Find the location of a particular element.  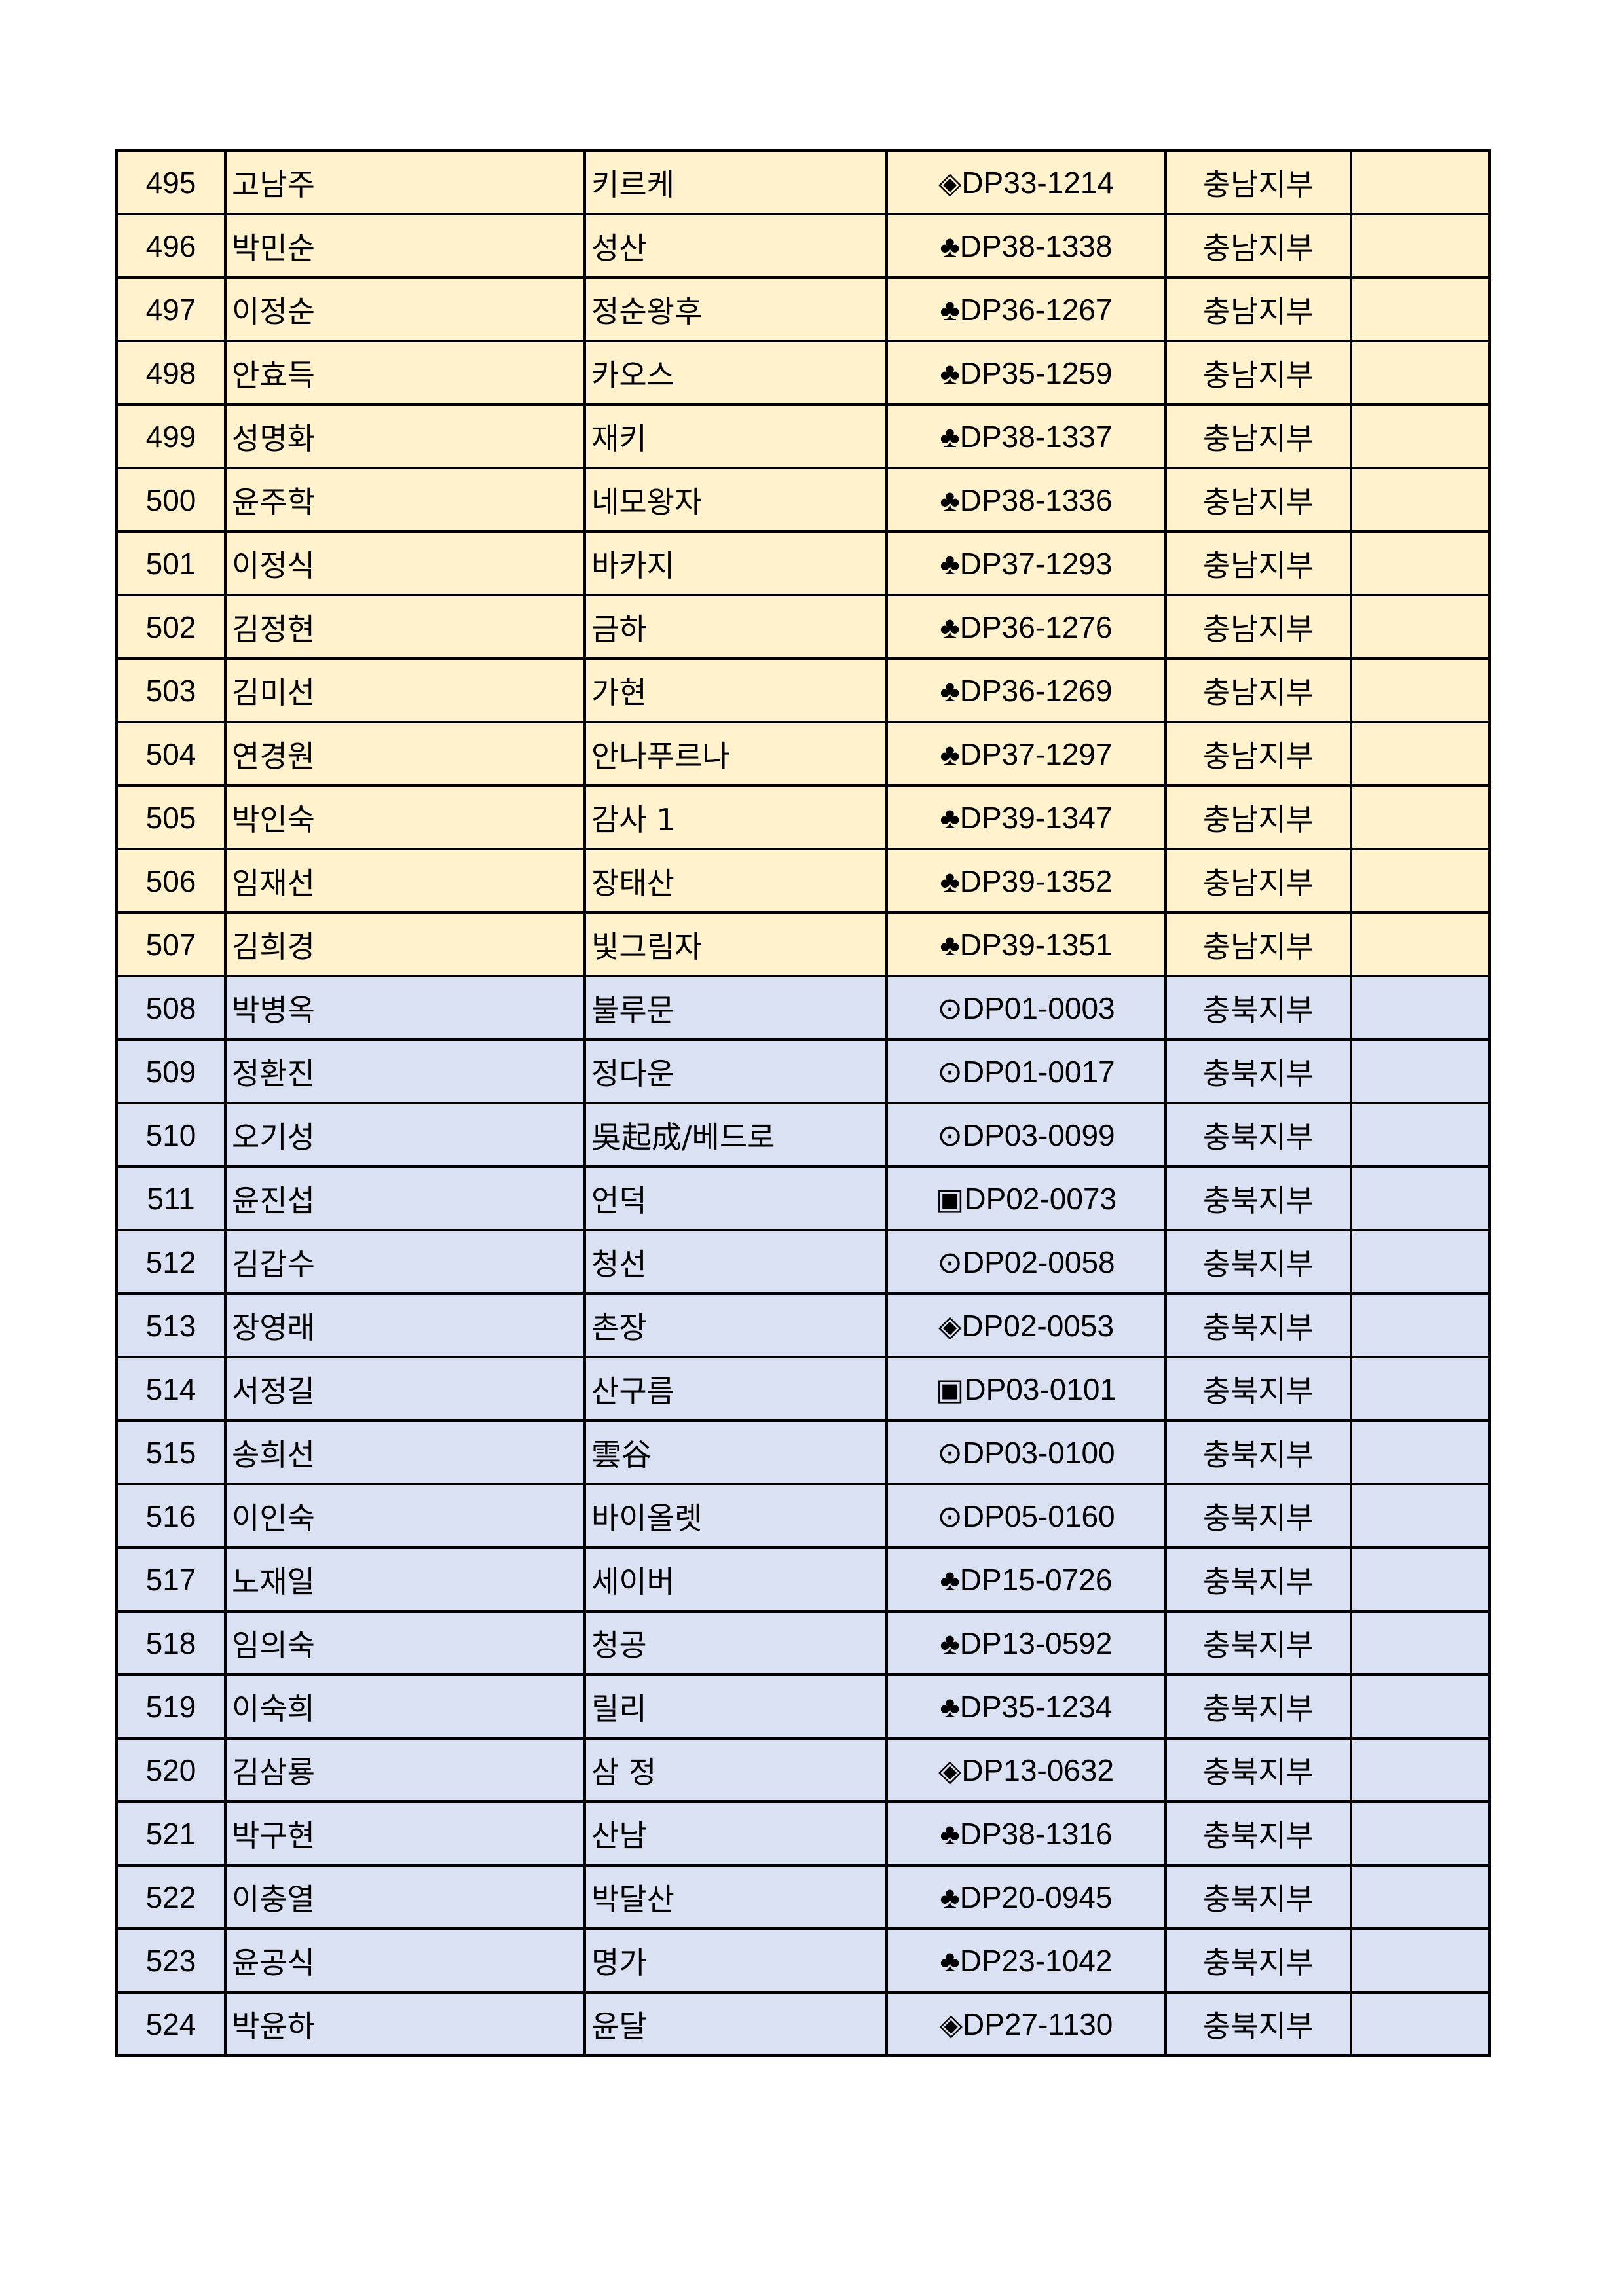

table-row: 508 박병옥 불루문 ⊙DP01-0003 충북지부 is located at coordinates (803, 1008).